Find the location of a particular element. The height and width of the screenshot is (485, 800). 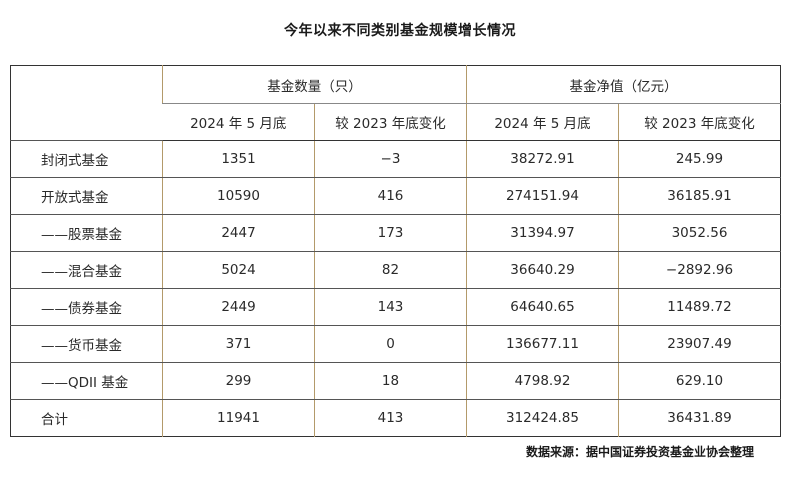

cell-count-may: 11941 is located at coordinates (238, 418).